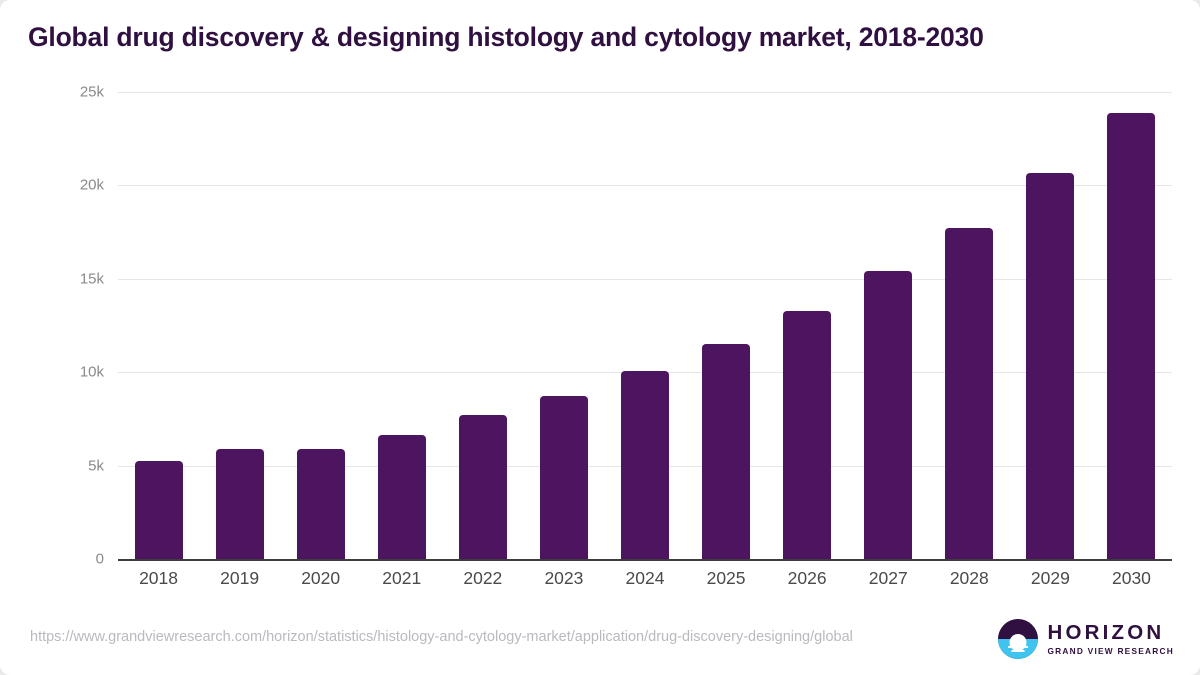 The image size is (1200, 675). Describe the element at coordinates (99, 559) in the screenshot. I see `y-tick-label: 0` at that location.